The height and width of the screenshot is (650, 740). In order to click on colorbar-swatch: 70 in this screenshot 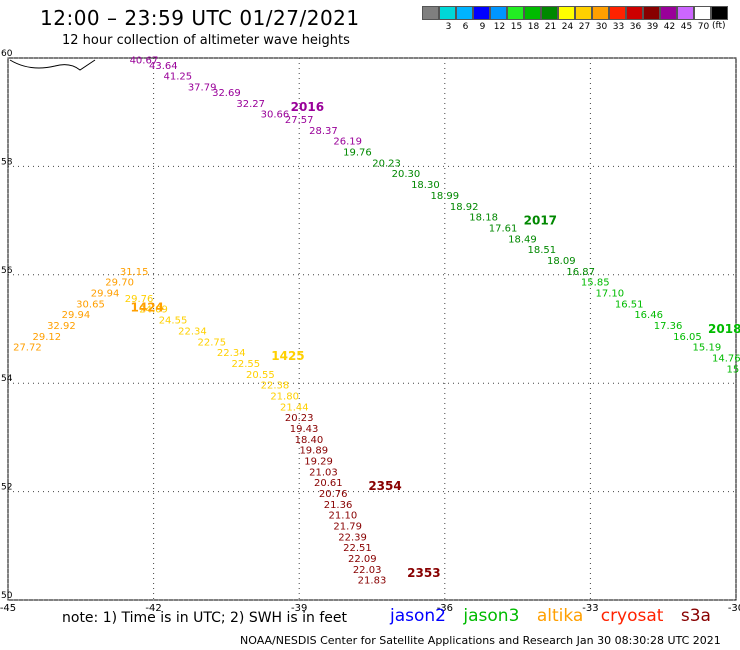, I will do `click(702, 19)`.